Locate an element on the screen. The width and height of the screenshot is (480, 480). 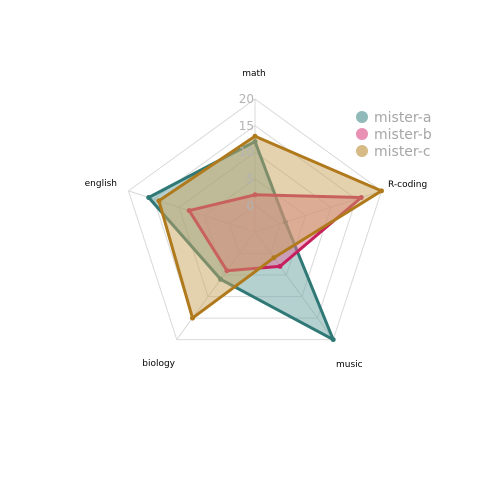
point-mister-a-music is located at coordinates (333, 340).